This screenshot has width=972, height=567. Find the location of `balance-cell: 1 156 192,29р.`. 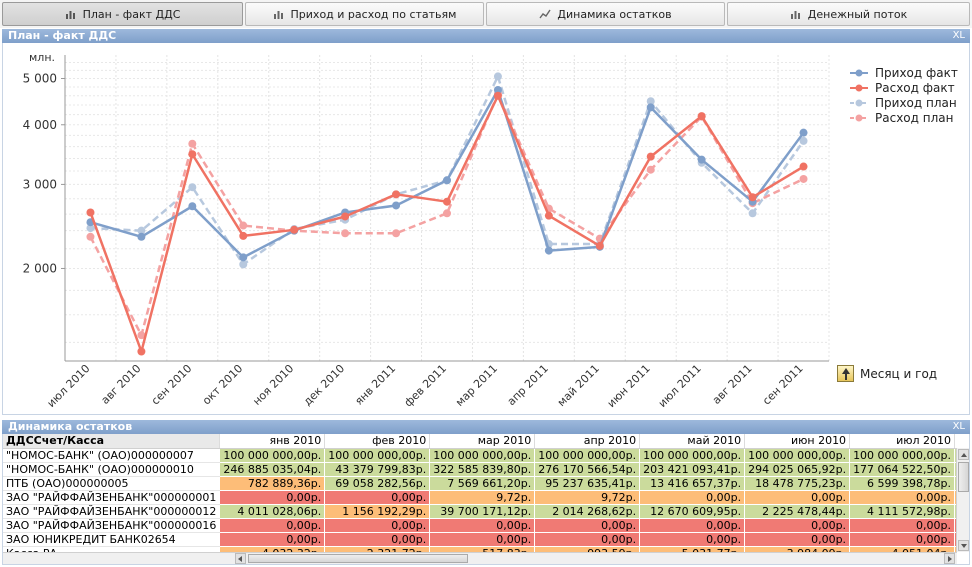

balance-cell: 1 156 192,29р. is located at coordinates (377, 511).